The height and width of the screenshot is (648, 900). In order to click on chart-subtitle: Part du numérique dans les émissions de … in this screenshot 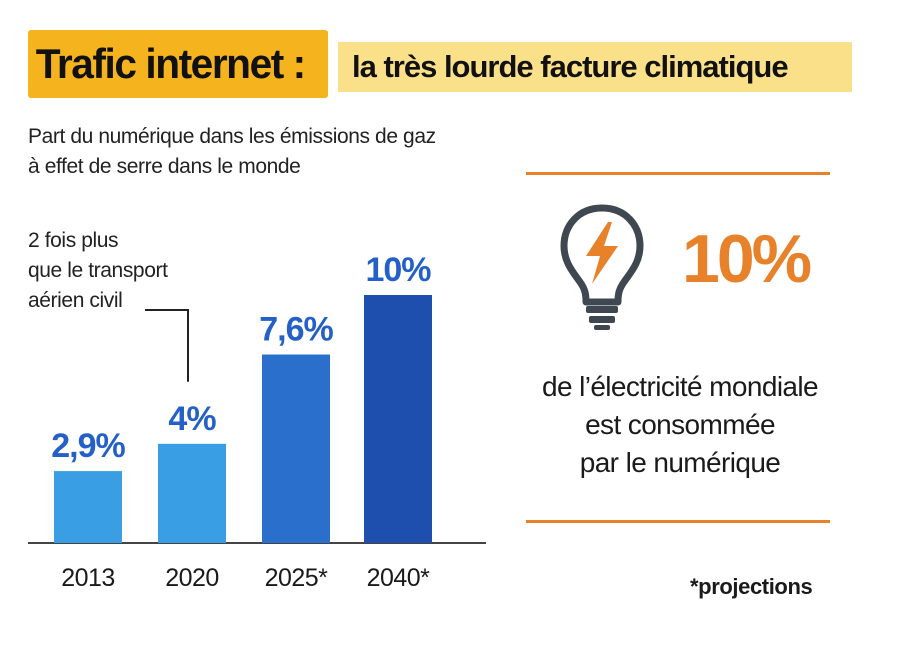, I will do `click(258, 152)`.